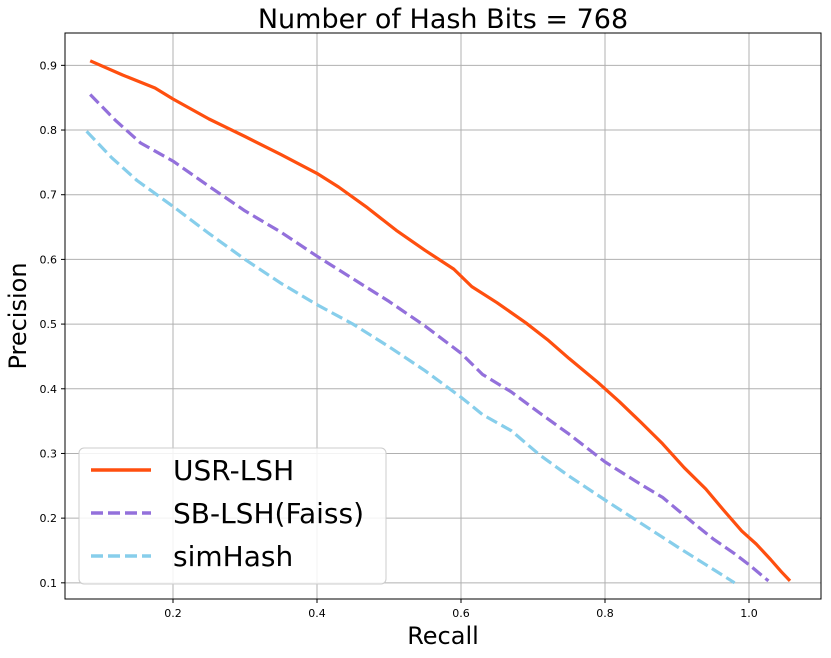 The image size is (831, 658). What do you see at coordinates (49, 453) in the screenshot?
I see `y-tick-label: 0.3` at bounding box center [49, 453].